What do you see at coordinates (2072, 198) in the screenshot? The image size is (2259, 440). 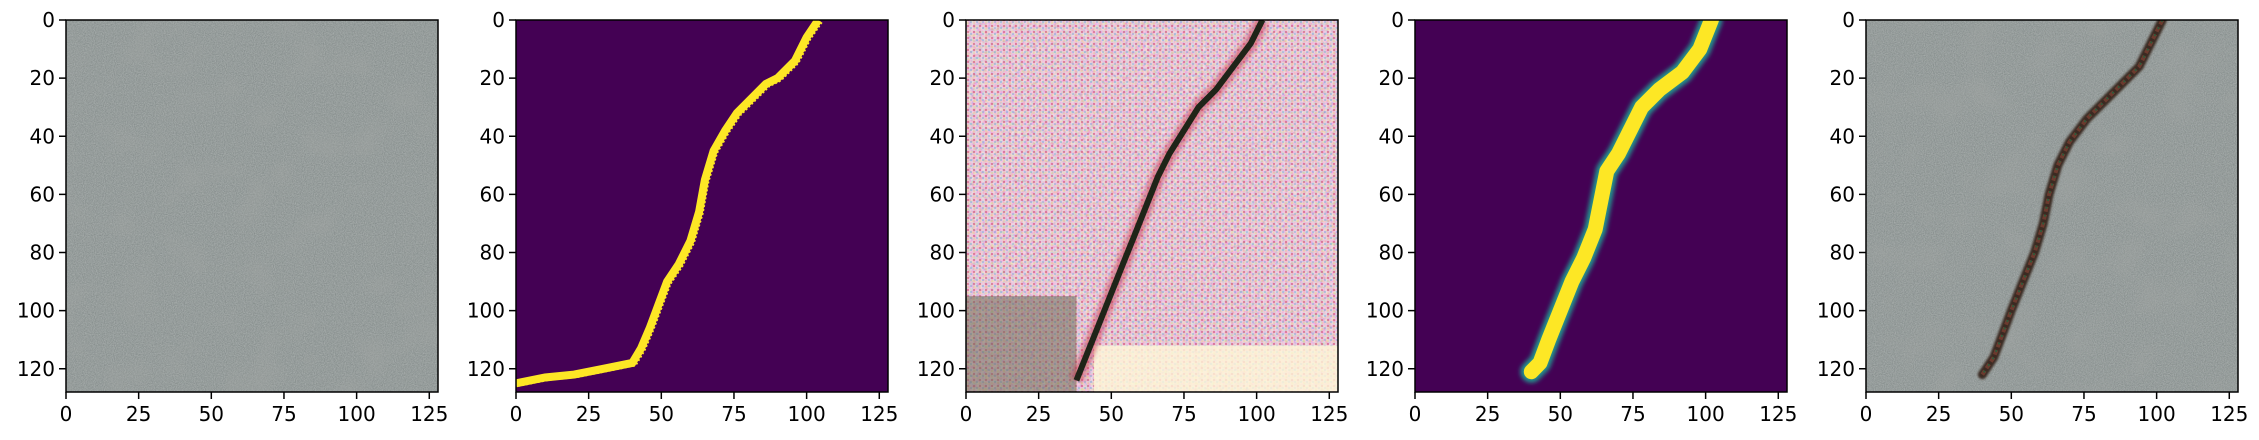 I see `crack-tint` at bounding box center [2072, 198].